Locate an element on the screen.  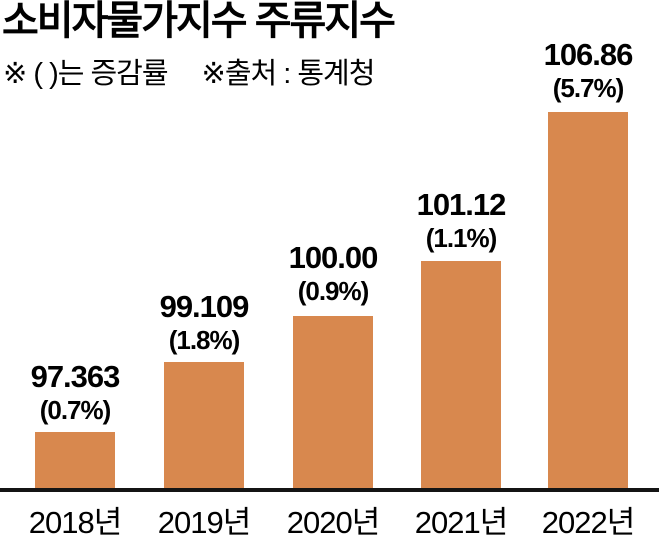
x-axis-label-2019: 2019년 is located at coordinates (204, 520).